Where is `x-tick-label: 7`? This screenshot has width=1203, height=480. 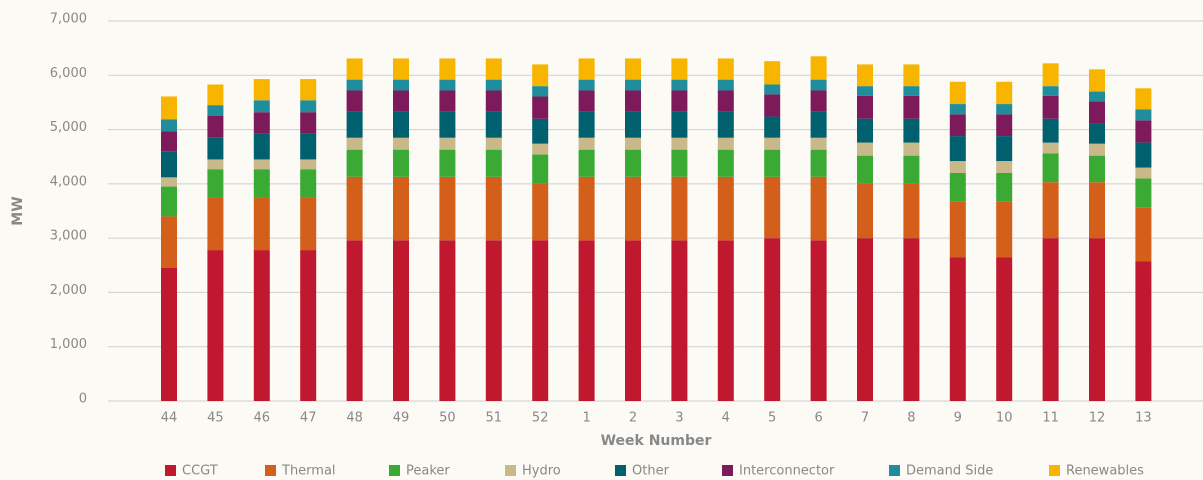 x-tick-label: 7 is located at coordinates (865, 418).